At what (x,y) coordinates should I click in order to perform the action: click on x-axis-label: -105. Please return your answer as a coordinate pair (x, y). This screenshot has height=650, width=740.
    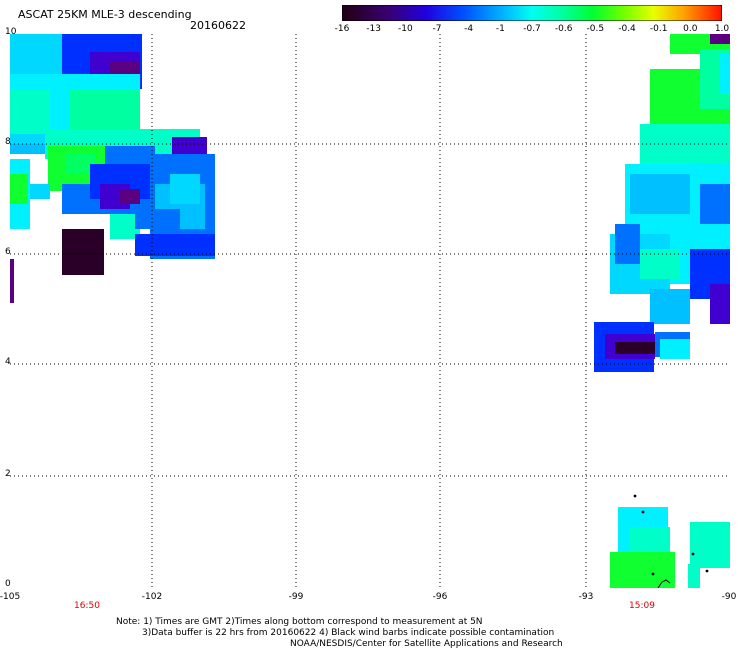
    Looking at the image, I should click on (10, 597).